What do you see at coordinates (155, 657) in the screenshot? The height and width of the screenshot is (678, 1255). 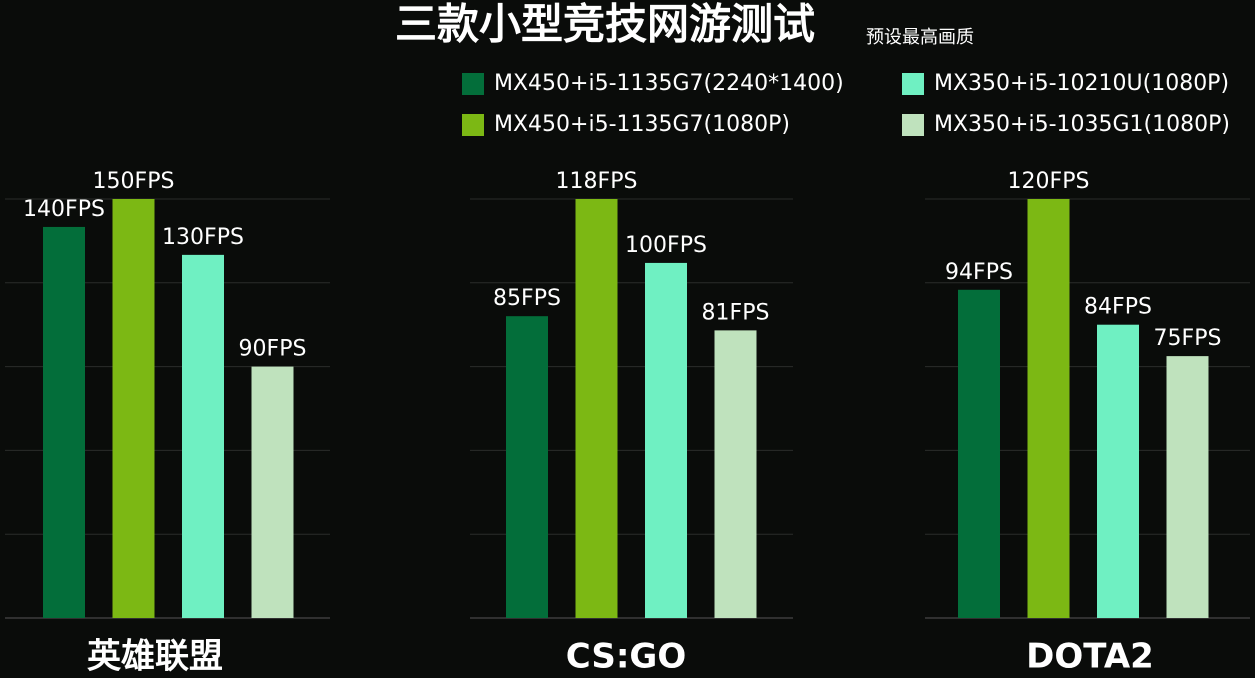 I see `category-label: 英雄联盟` at bounding box center [155, 657].